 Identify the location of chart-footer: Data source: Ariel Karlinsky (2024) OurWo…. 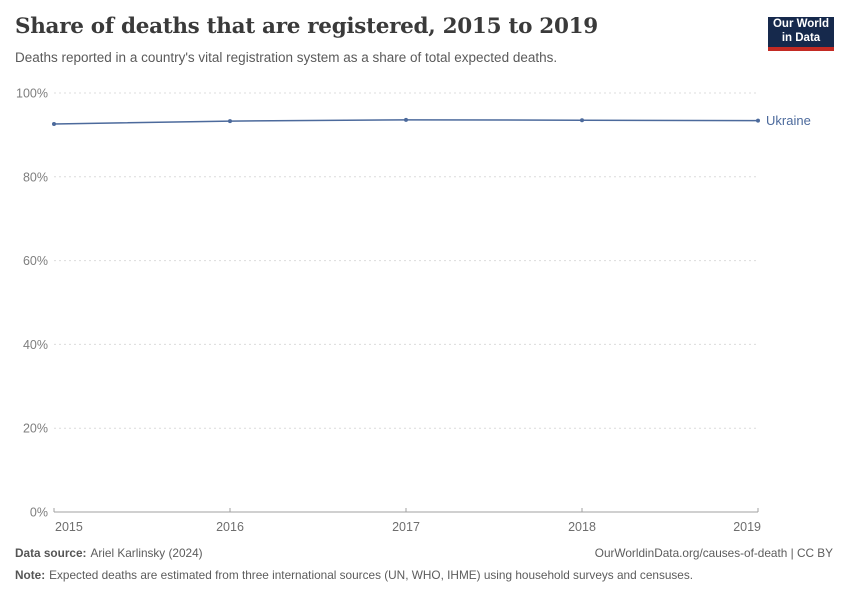
(424, 564).